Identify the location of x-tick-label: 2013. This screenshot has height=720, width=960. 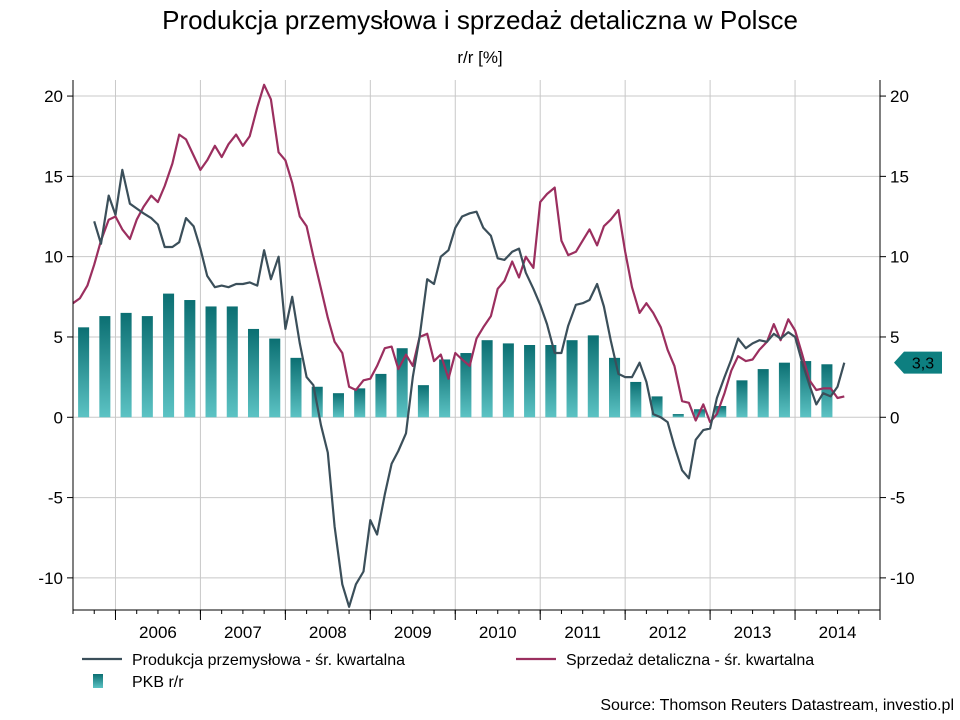
(753, 632).